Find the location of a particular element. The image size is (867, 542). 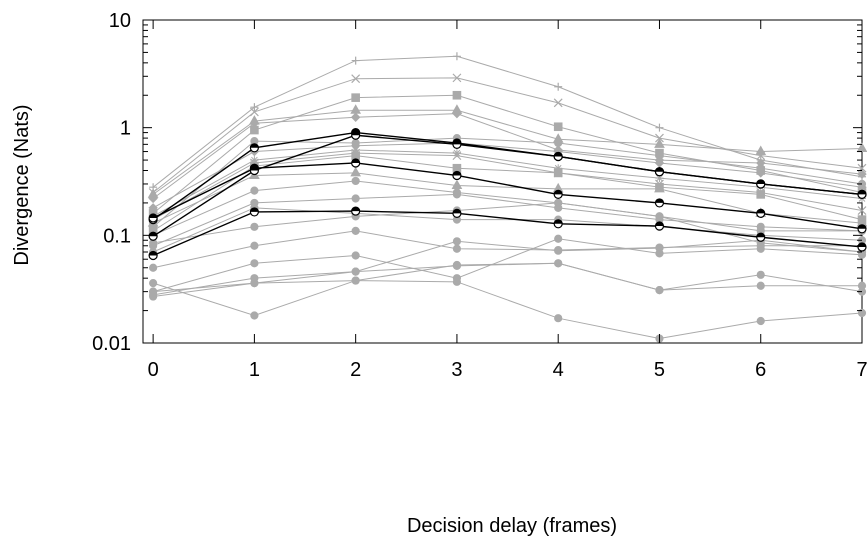

x-tick-label: 7 is located at coordinates (861, 370).